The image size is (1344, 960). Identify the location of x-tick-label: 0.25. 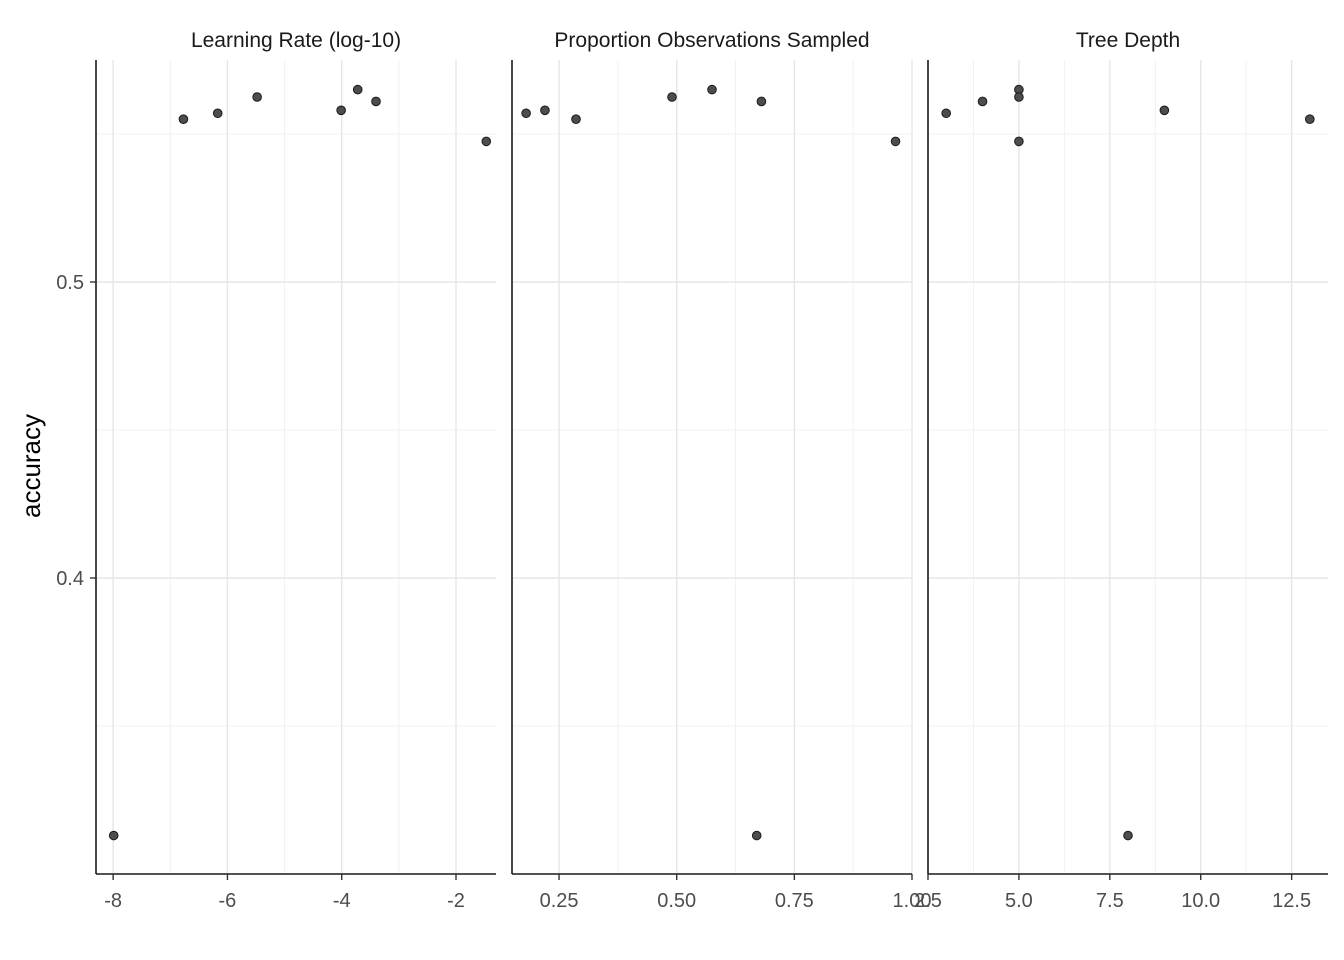
(559, 901).